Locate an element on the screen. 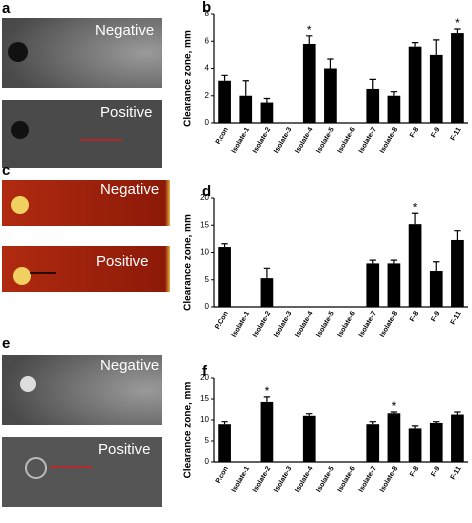  panel-letter: f is located at coordinates (205, 371).